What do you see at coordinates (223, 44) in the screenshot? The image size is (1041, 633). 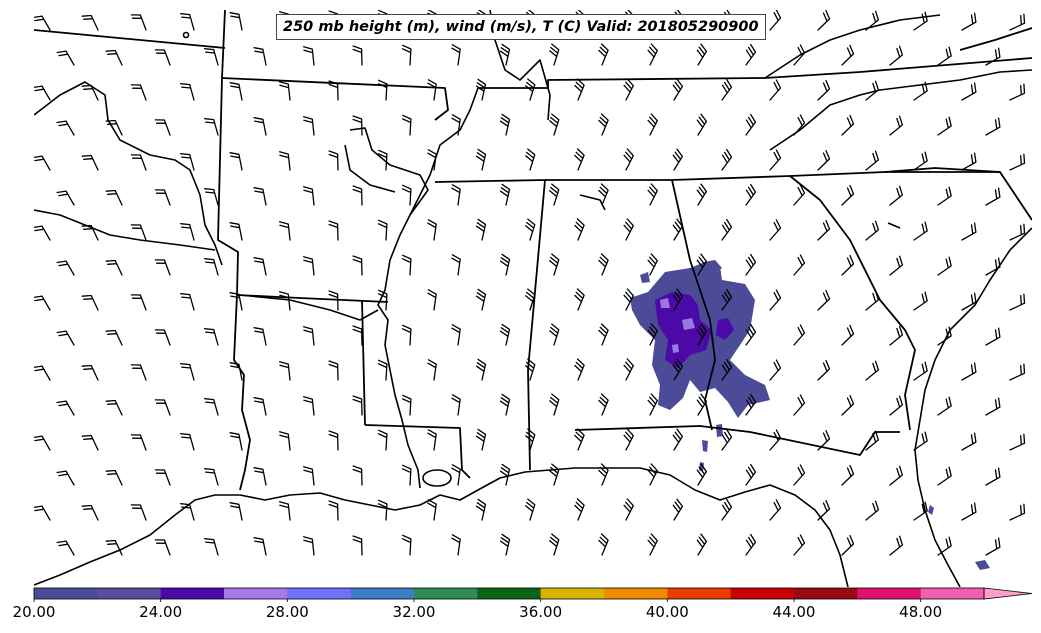 I see `border-line` at bounding box center [223, 44].